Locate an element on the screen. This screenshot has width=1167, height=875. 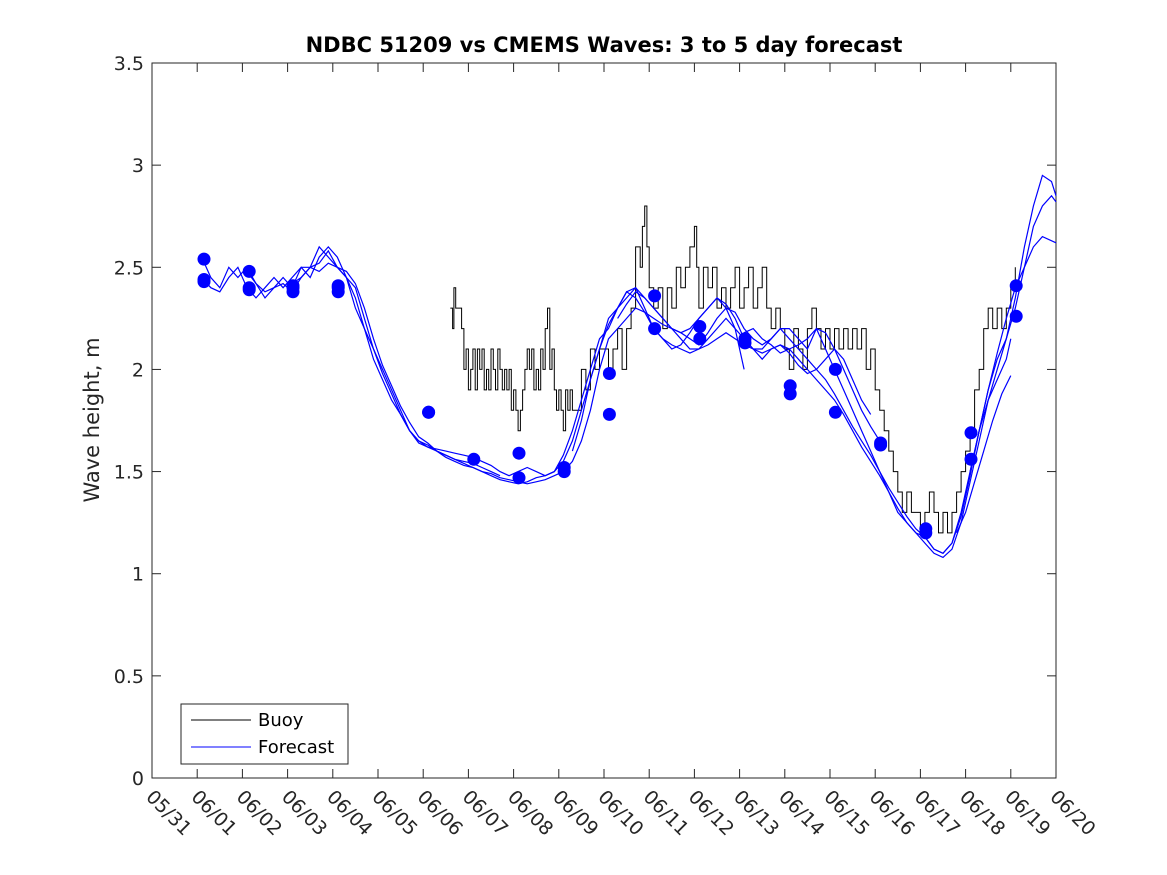
y-tick-label: 0 is located at coordinates (138, 779).